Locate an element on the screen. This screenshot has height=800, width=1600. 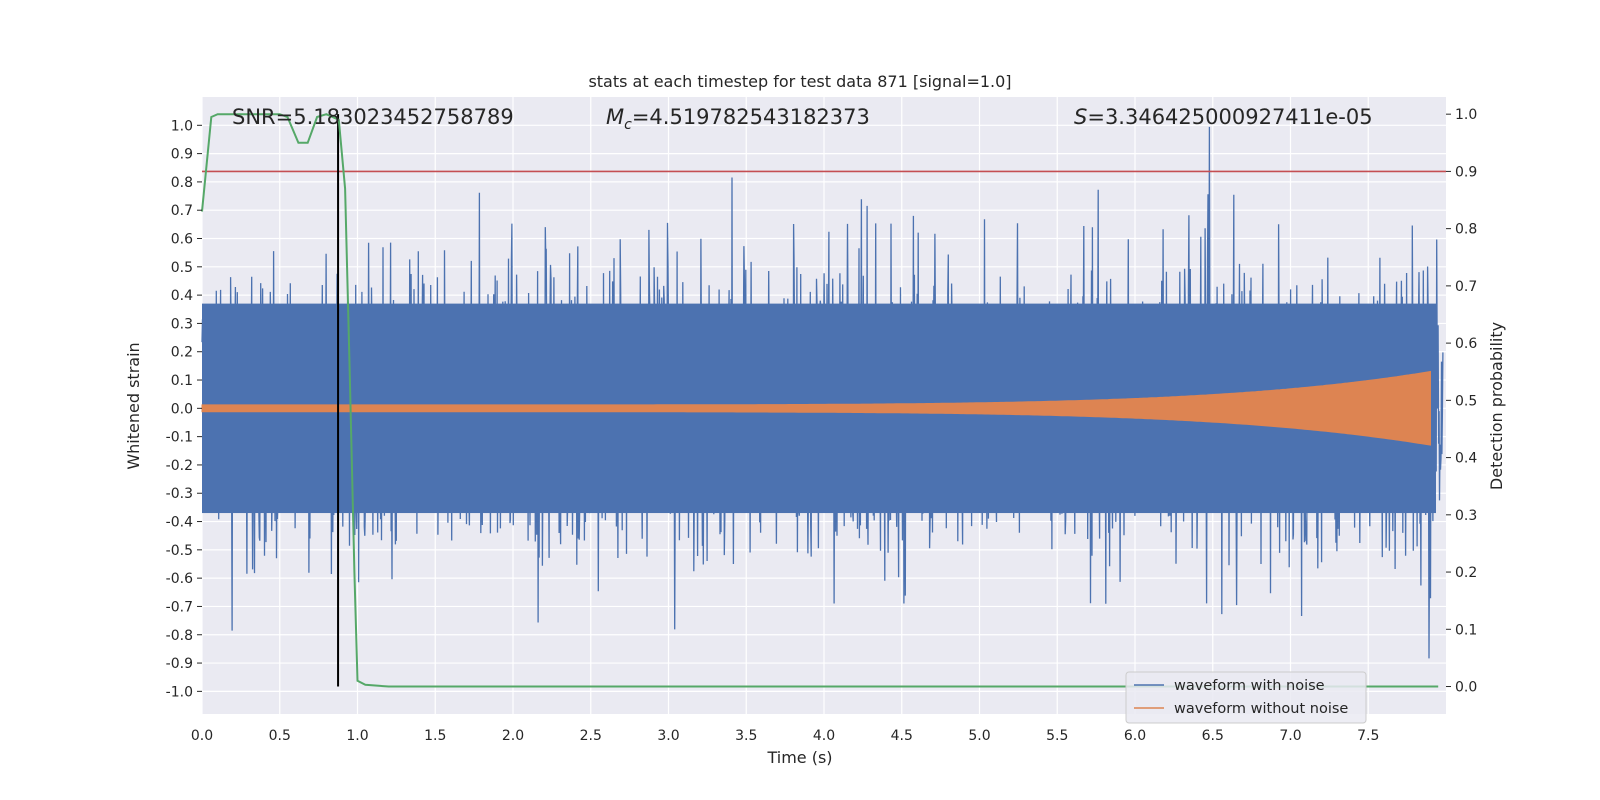
legend-box is located at coordinates (1246, 697).